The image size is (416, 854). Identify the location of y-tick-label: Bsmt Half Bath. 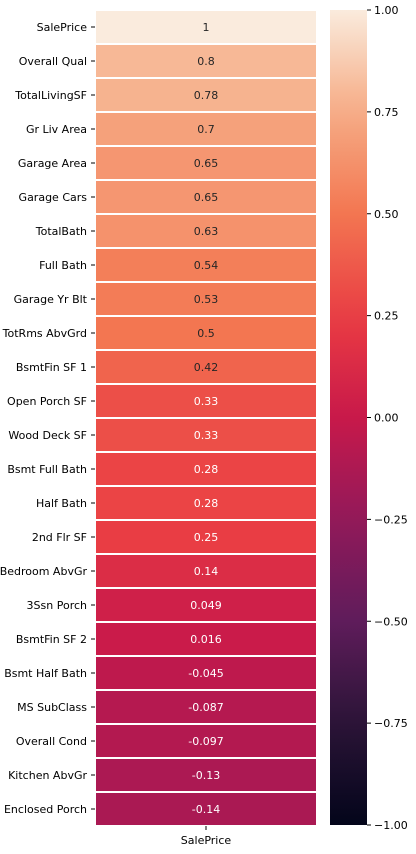
(45, 673).